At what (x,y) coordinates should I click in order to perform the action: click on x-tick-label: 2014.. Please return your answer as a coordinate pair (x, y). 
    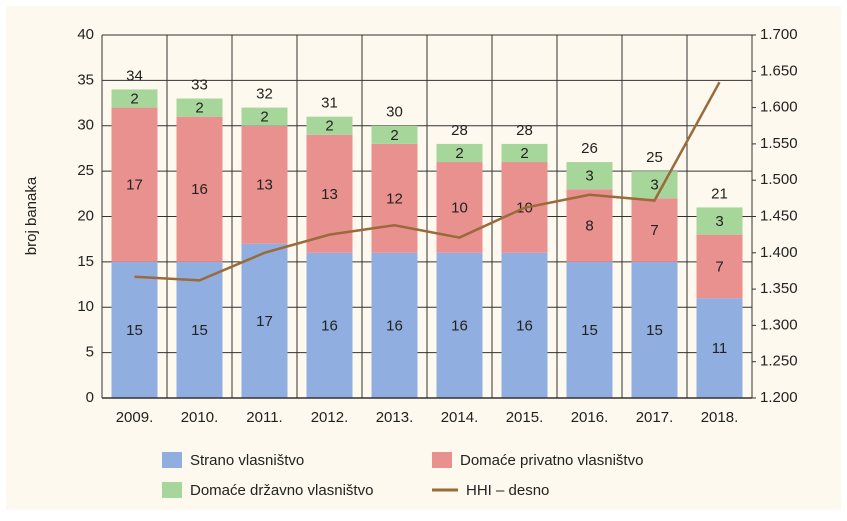
    Looking at the image, I should click on (460, 417).